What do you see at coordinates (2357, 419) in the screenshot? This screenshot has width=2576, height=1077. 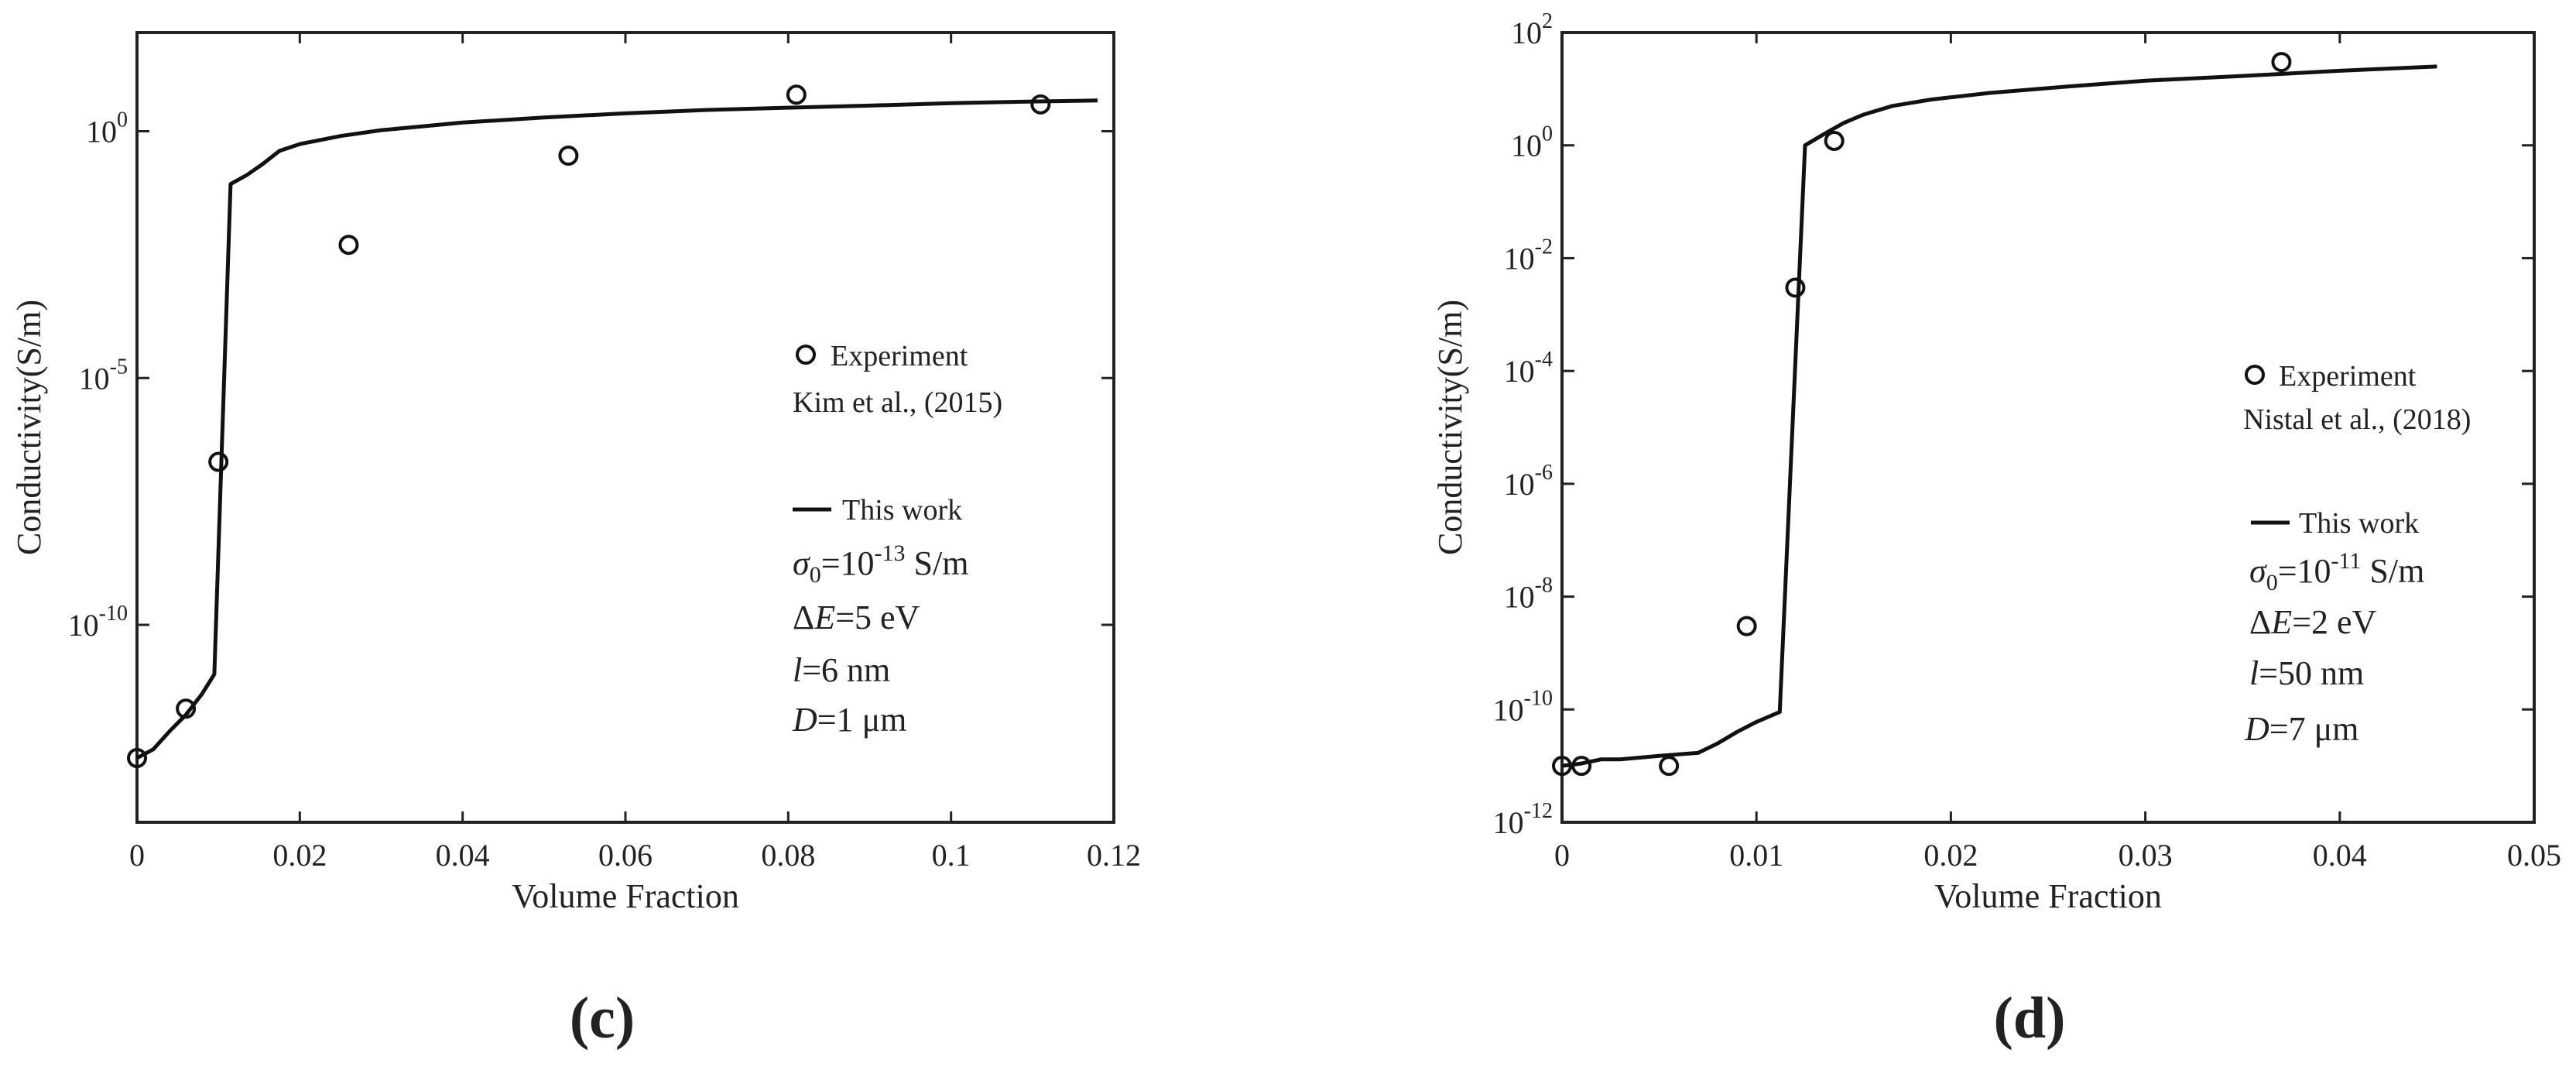 I see `legend-source-d: Nistal et al., (2018)` at bounding box center [2357, 419].